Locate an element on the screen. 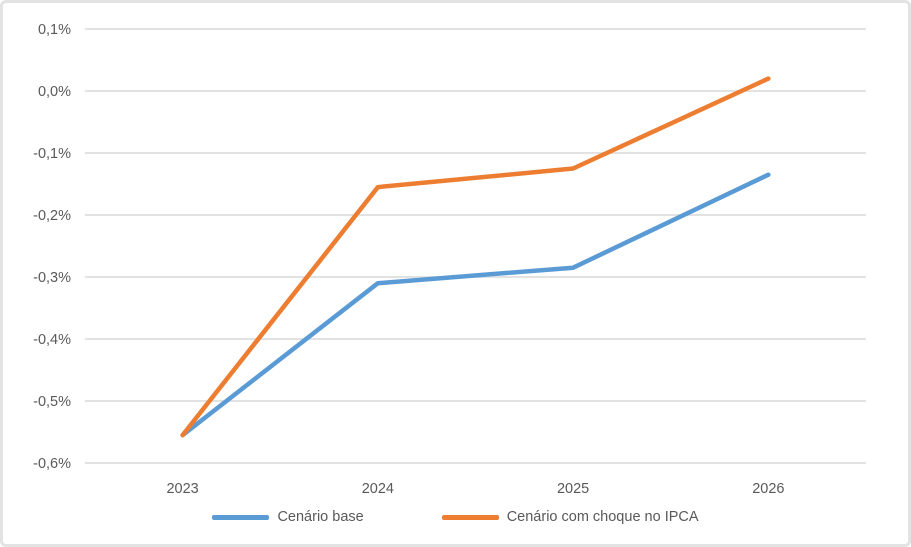 The height and width of the screenshot is (547, 911). y-axis-tick-label: -0,6% is located at coordinates (52, 464).